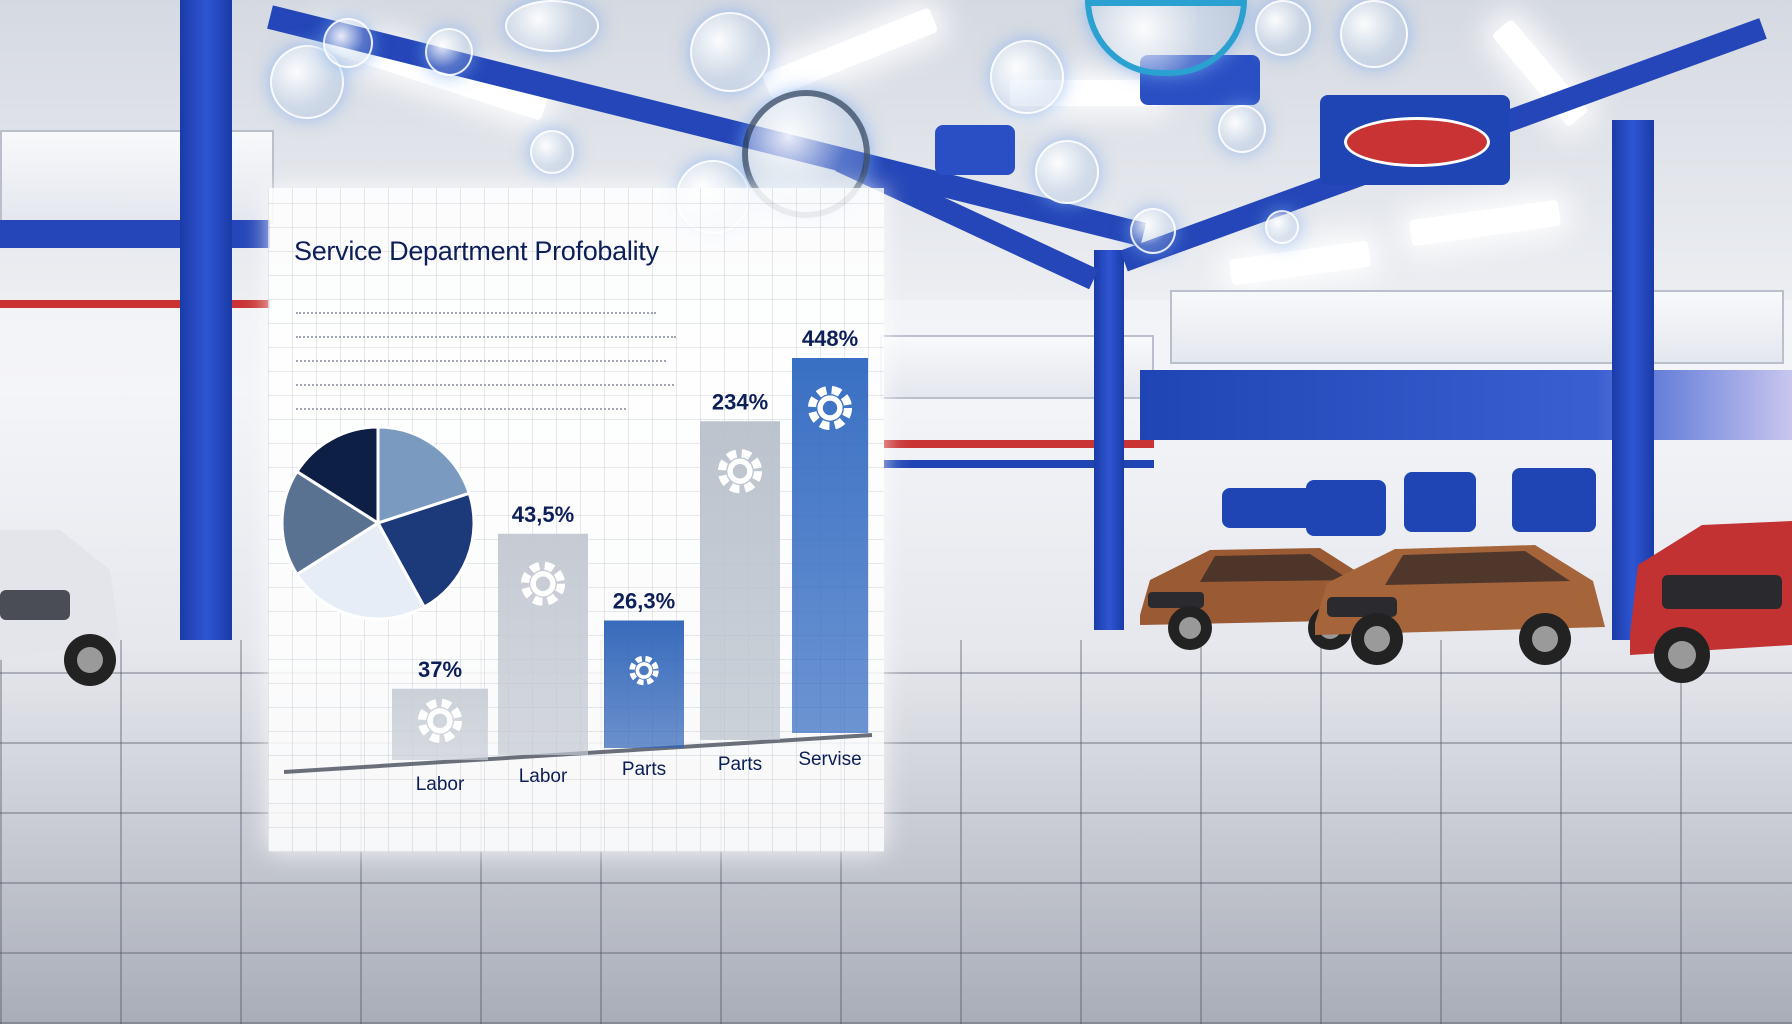  What do you see at coordinates (1466, 405) in the screenshot?
I see `blue-wall-band` at bounding box center [1466, 405].